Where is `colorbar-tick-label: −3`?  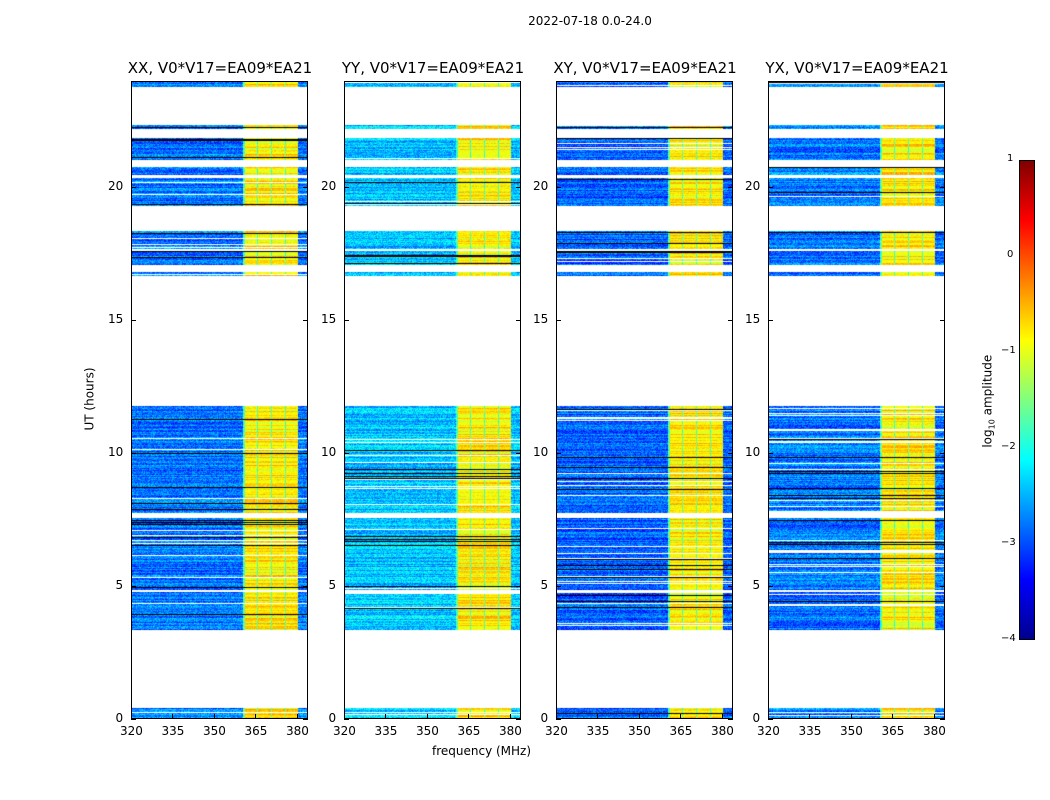 colorbar-tick-label: −3 is located at coordinates (1008, 542).